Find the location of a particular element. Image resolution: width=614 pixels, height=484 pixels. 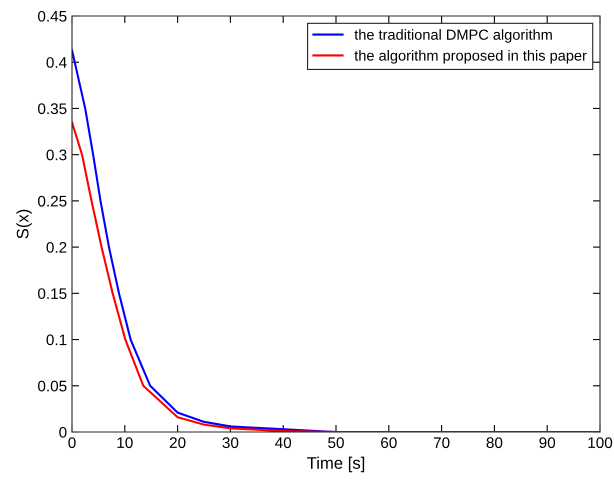

y-axis-title: S(x) is located at coordinates (24, 224).